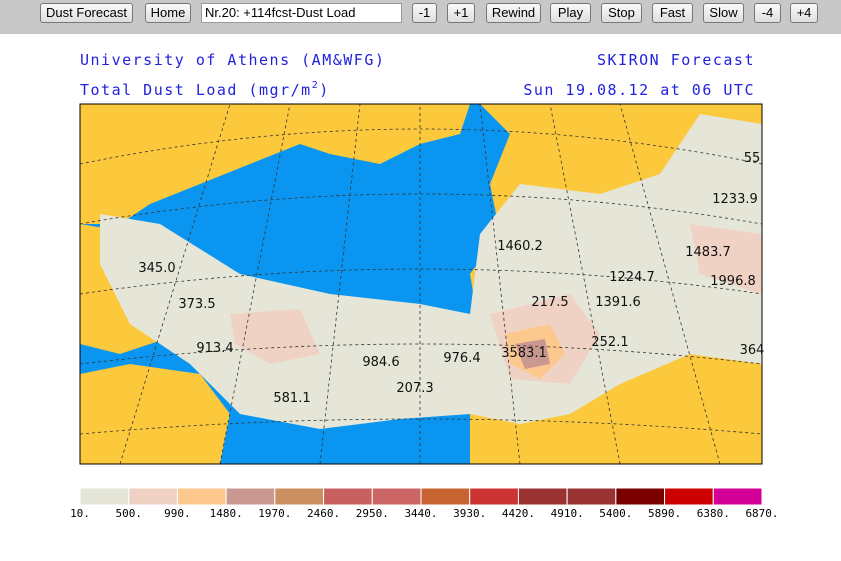  What do you see at coordinates (80, 513) in the screenshot?
I see `colorbar-label: 10.` at bounding box center [80, 513].